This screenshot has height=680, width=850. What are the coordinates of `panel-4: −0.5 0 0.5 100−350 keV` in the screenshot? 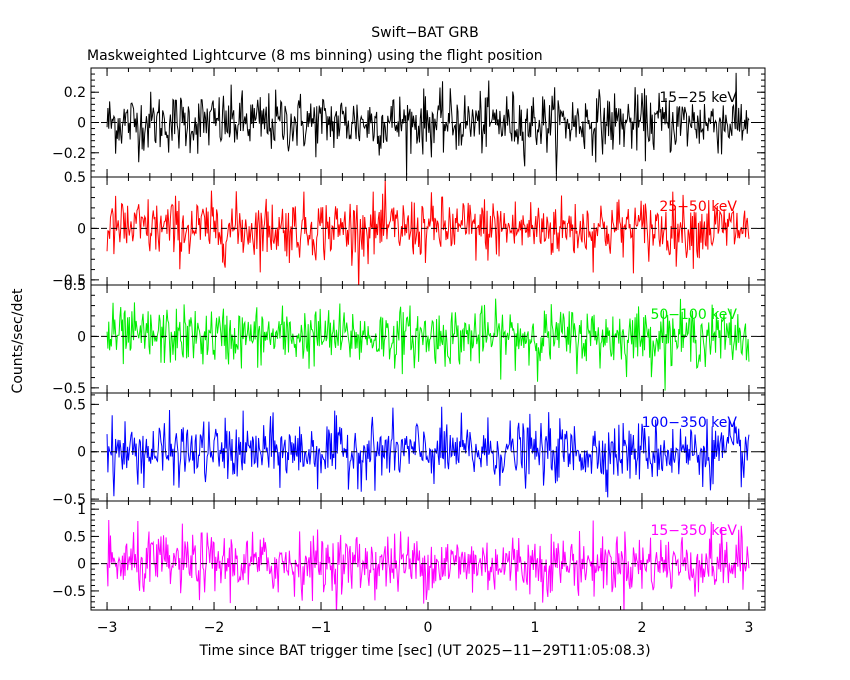 It's located at (409, 450).